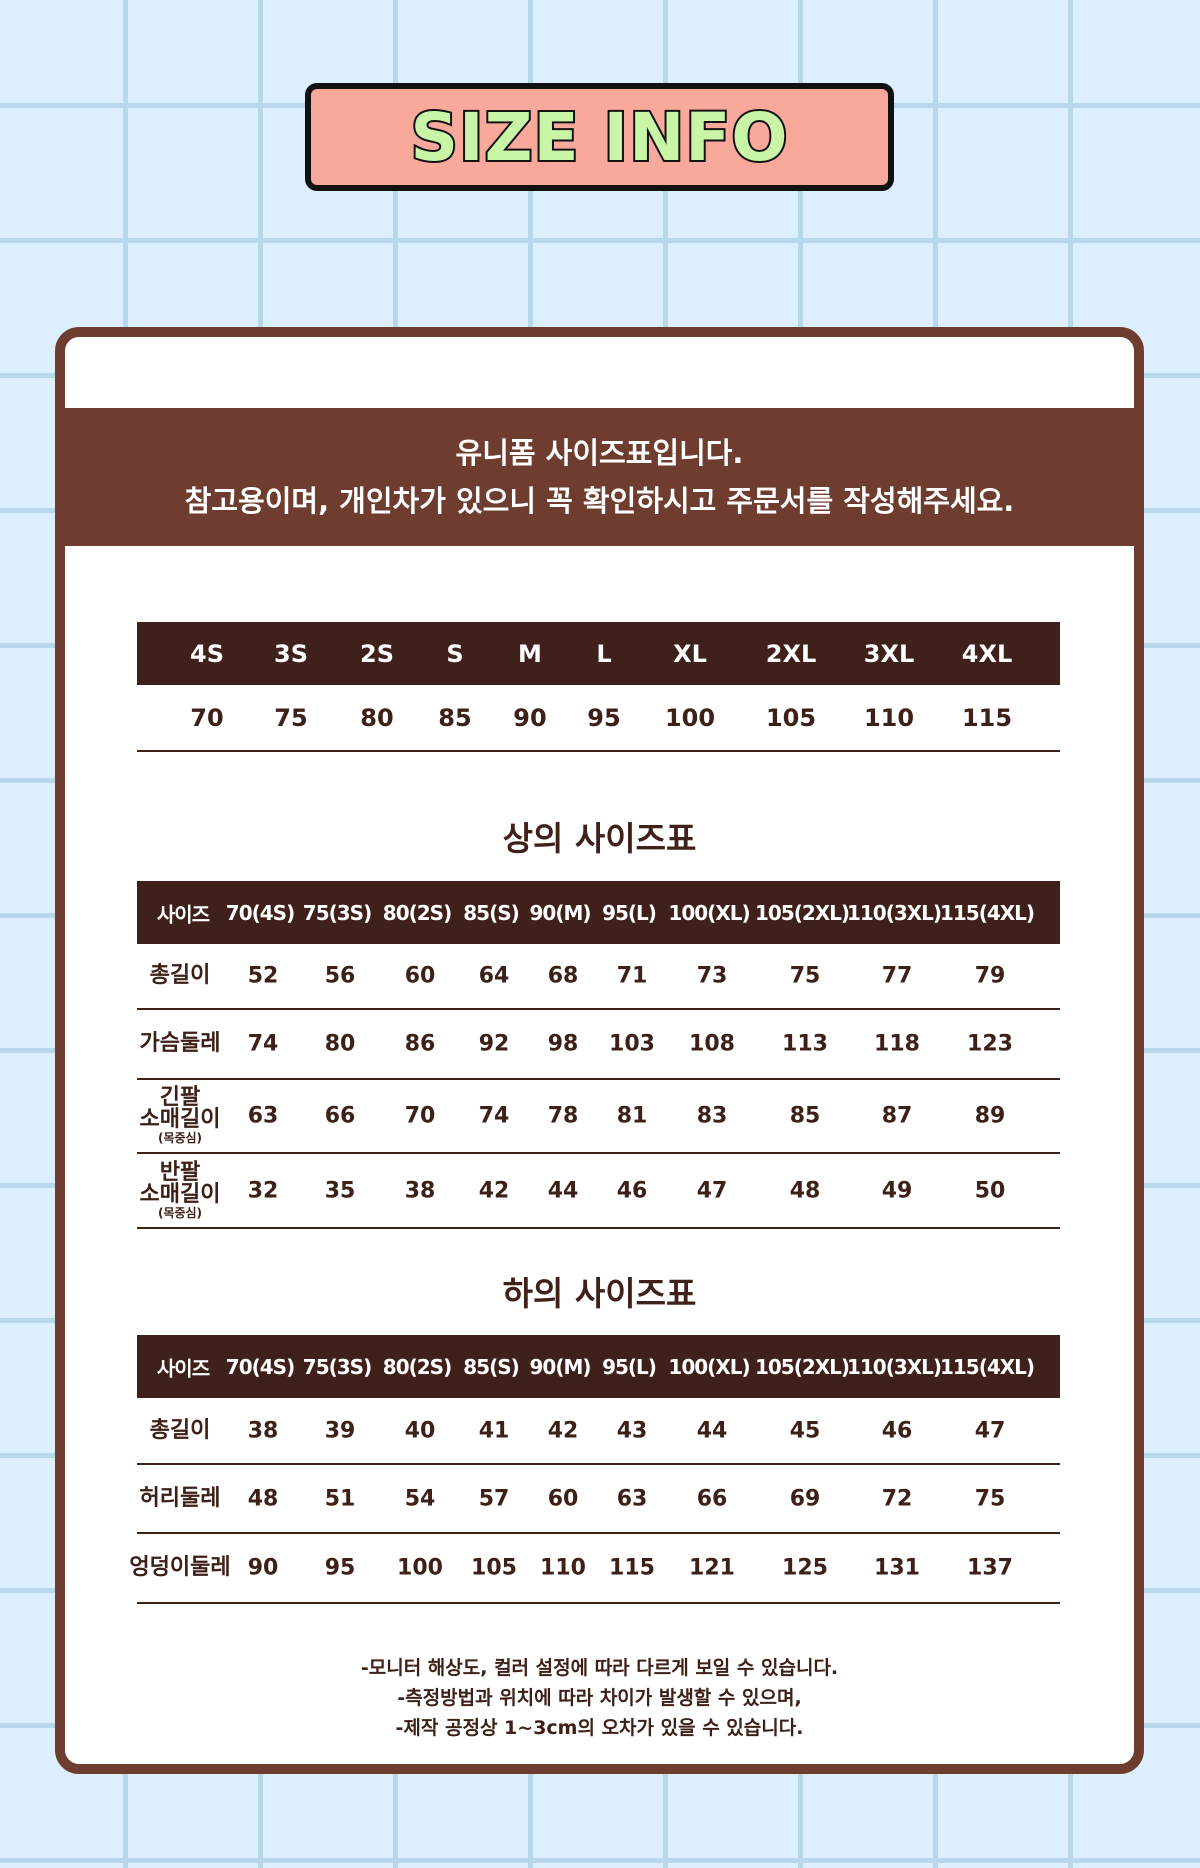  What do you see at coordinates (598, 1117) in the screenshot?
I see `table-row: 긴팔 소매길이 (목중심) 63 66 70 74 78 81 83 85 87 89` at bounding box center [598, 1117].